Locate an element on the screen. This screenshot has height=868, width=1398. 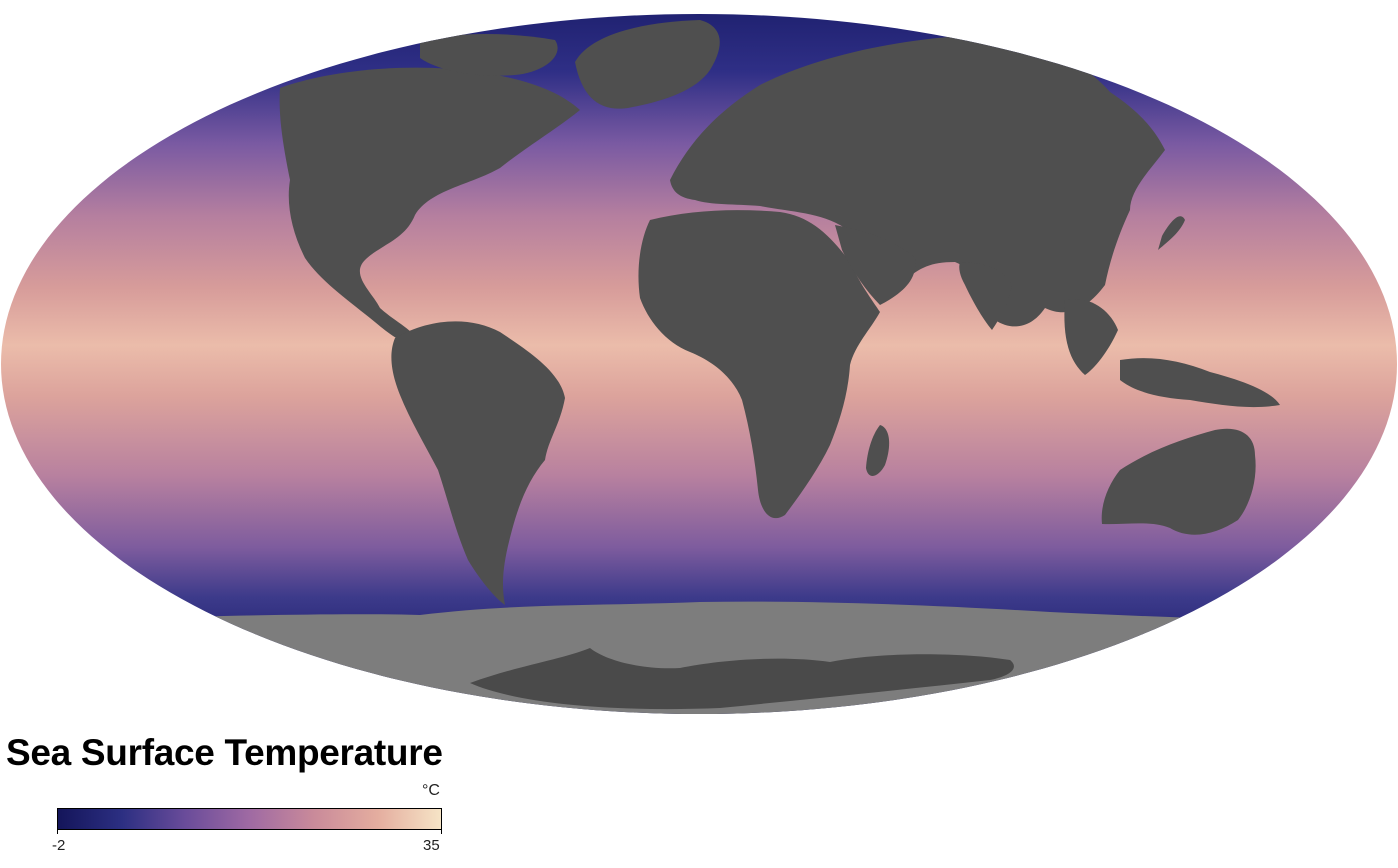
australia-land is located at coordinates (1178, 481).